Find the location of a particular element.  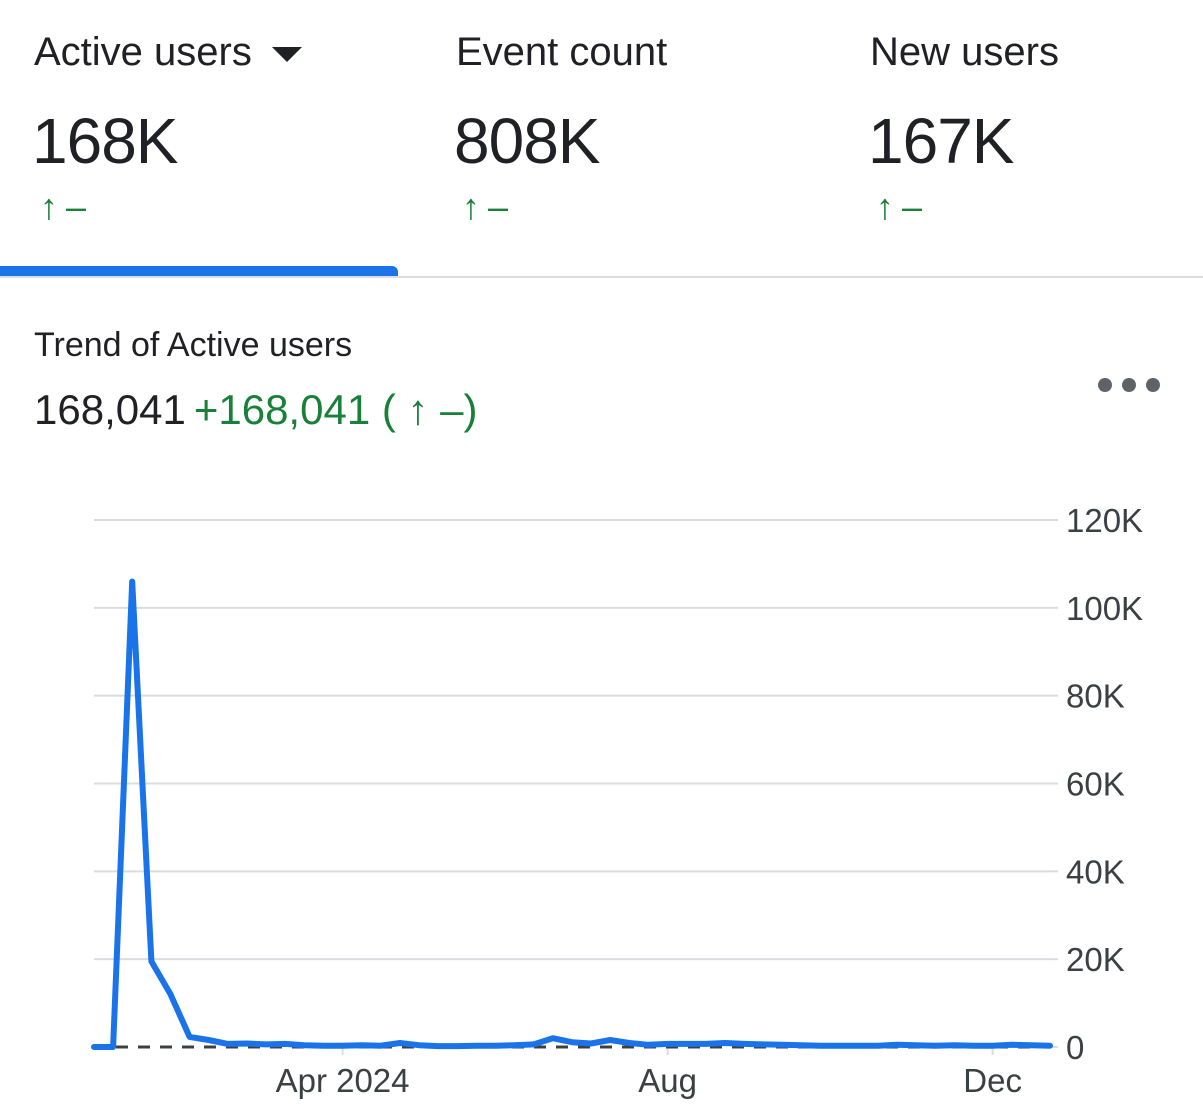

y-tick-label: 60K is located at coordinates (1095, 784).